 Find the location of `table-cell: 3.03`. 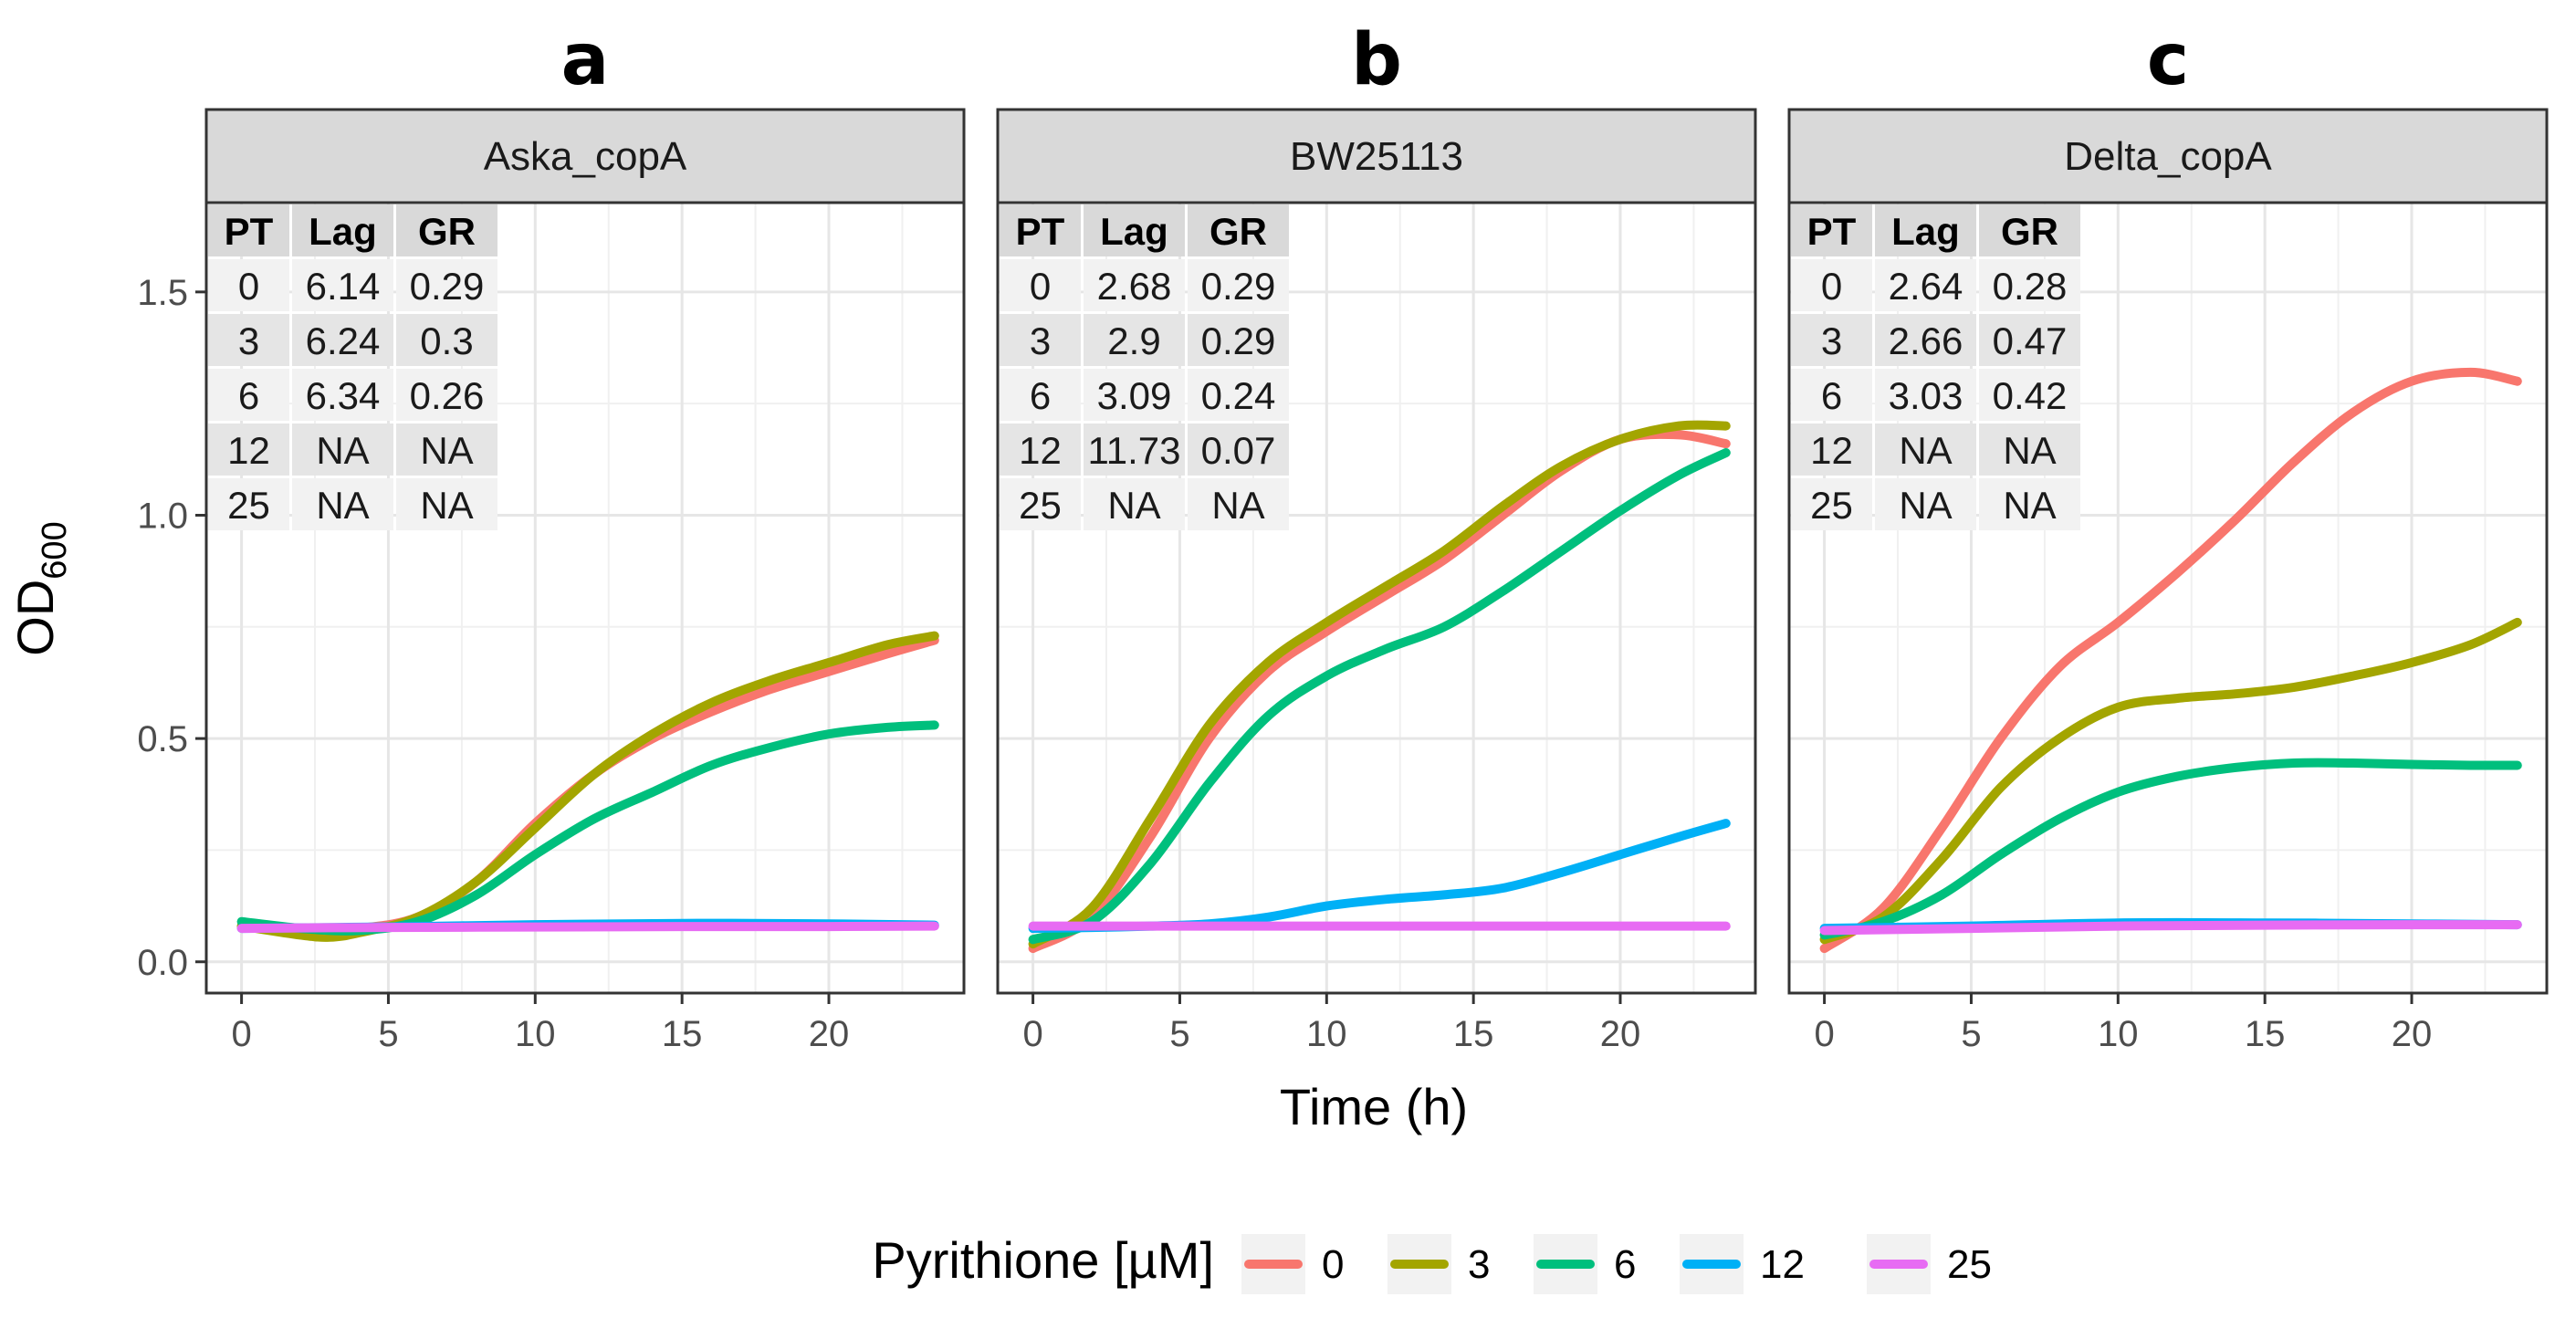

table-cell: 3.03 is located at coordinates (1926, 395).